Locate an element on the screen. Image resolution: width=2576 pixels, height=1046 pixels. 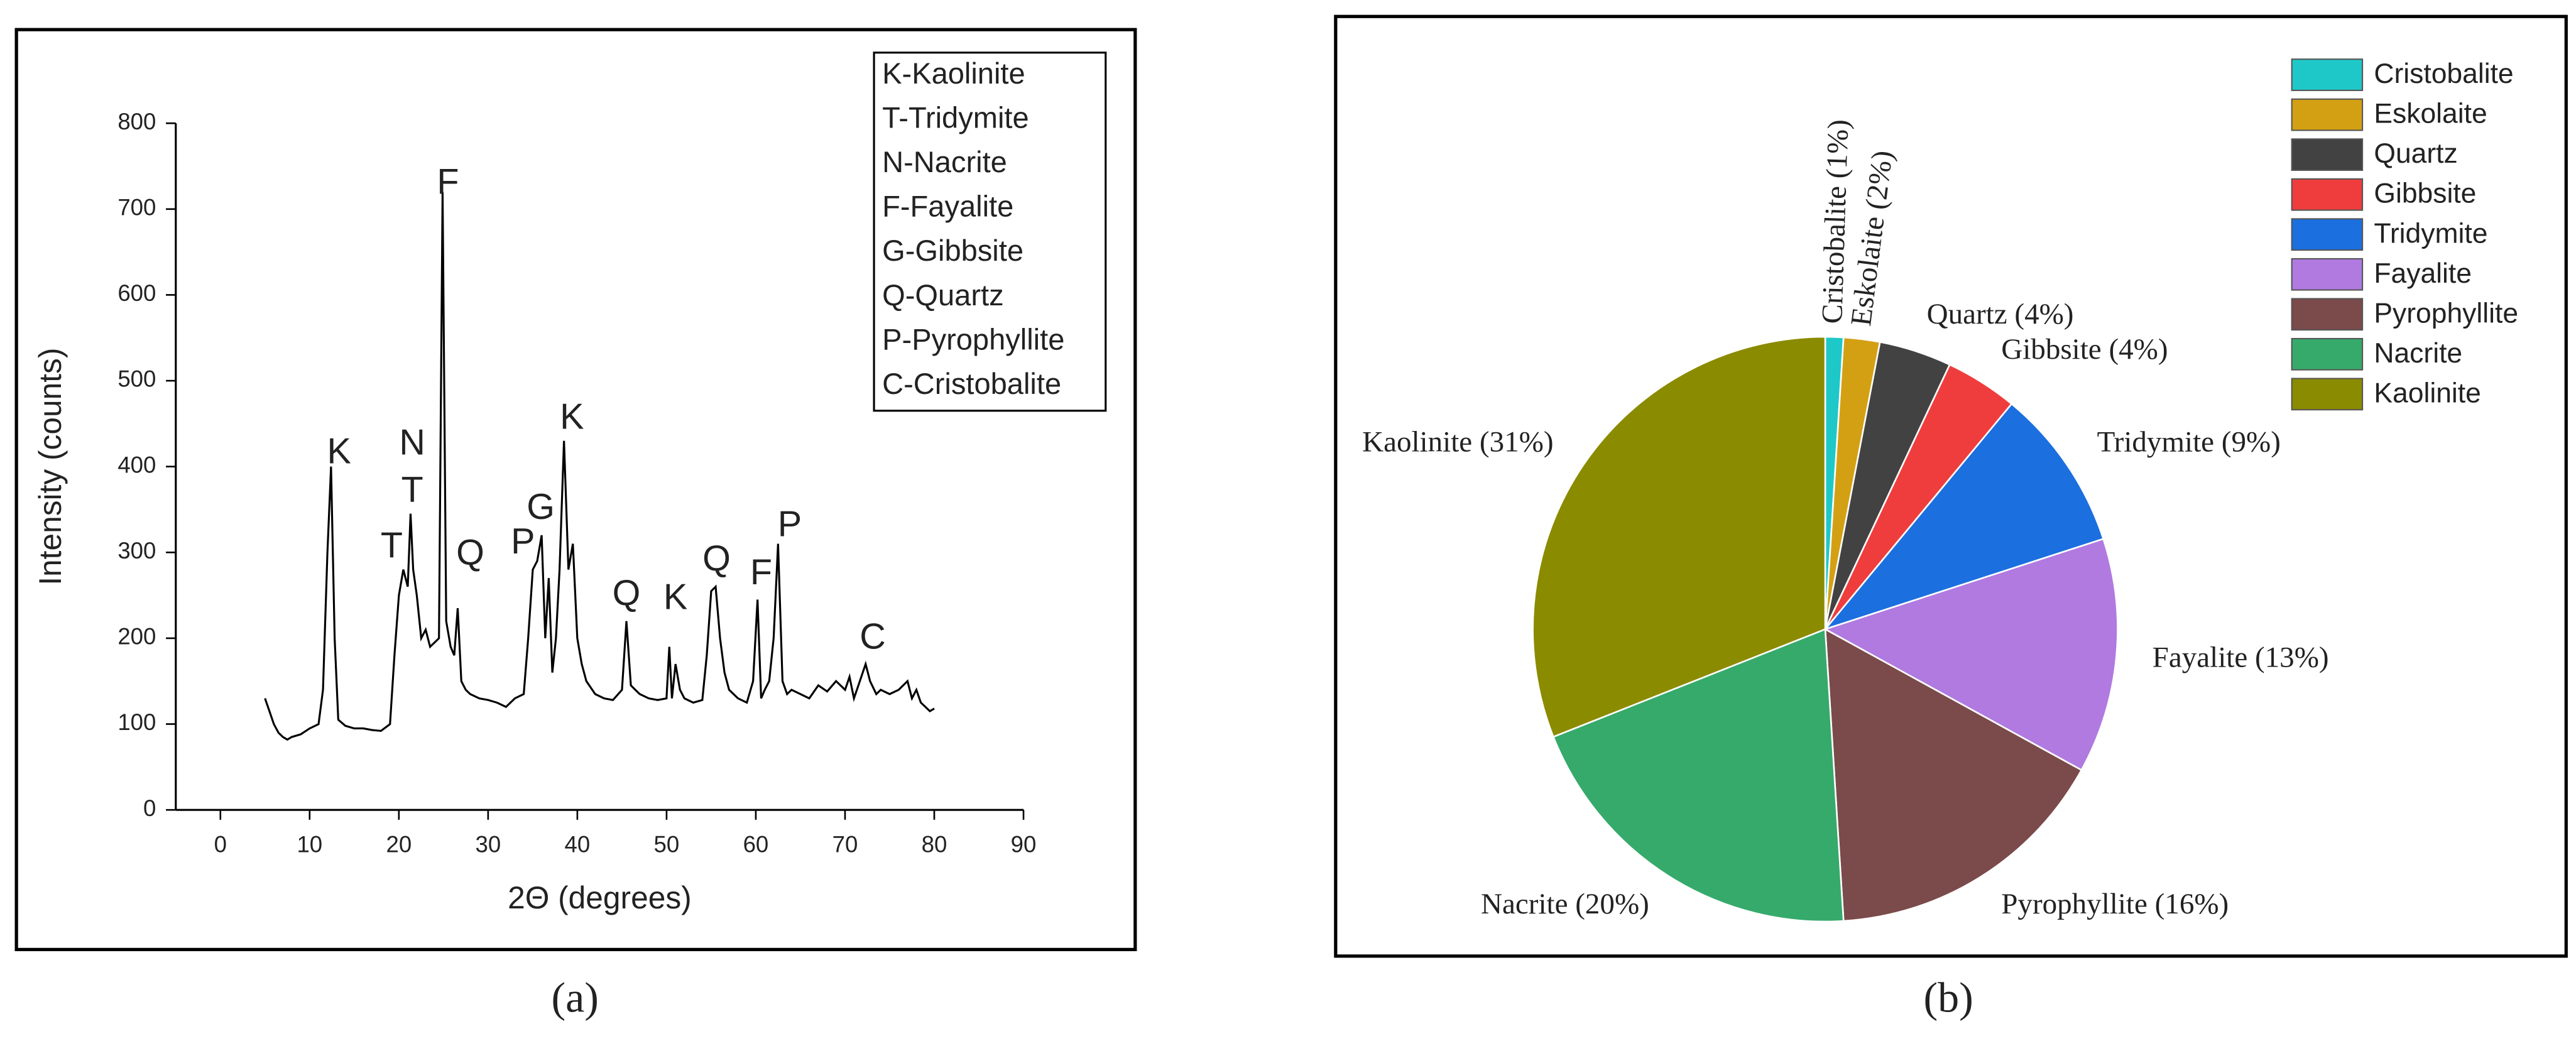
slice-label: Tridymite (9%) is located at coordinates (2189, 442).